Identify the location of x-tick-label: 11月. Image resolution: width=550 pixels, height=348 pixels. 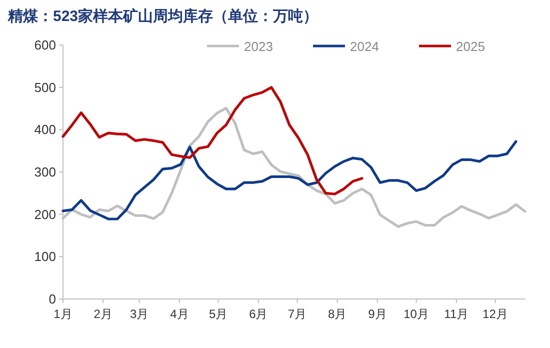
(456, 314).